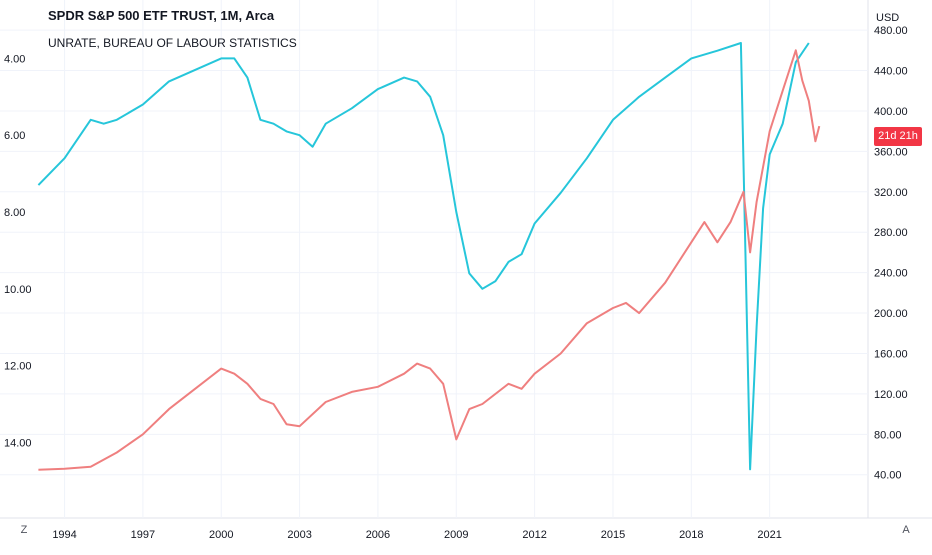  I want to click on left-tick-label: 8.00, so click(14, 213).